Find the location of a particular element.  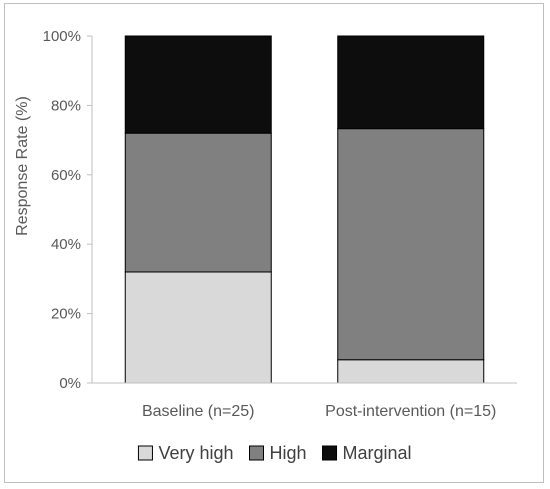

legend-label: Very high is located at coordinates (195, 453).